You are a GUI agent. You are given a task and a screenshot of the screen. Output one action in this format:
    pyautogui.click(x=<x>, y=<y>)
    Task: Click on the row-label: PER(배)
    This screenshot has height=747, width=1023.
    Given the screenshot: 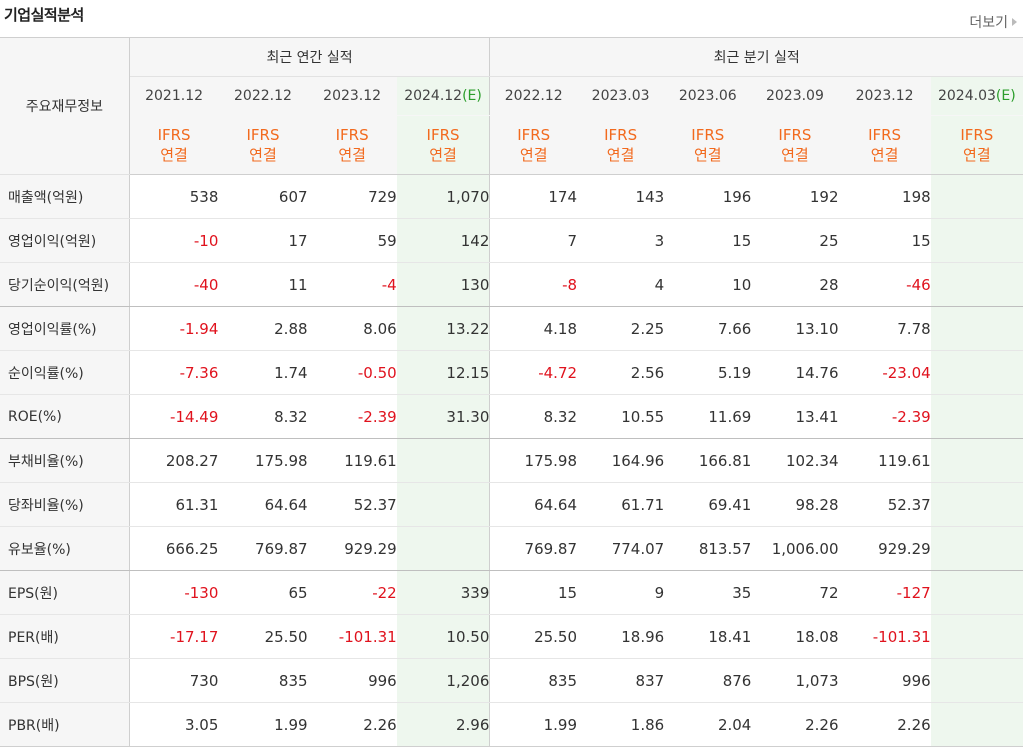 What is the action you would take?
    pyautogui.click(x=65, y=636)
    